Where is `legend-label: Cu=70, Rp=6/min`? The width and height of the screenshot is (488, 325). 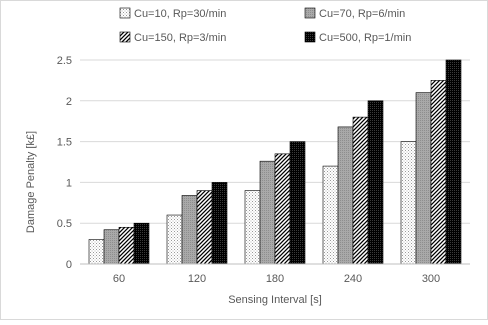 legend-label: Cu=70, Rp=6/min is located at coordinates (362, 14).